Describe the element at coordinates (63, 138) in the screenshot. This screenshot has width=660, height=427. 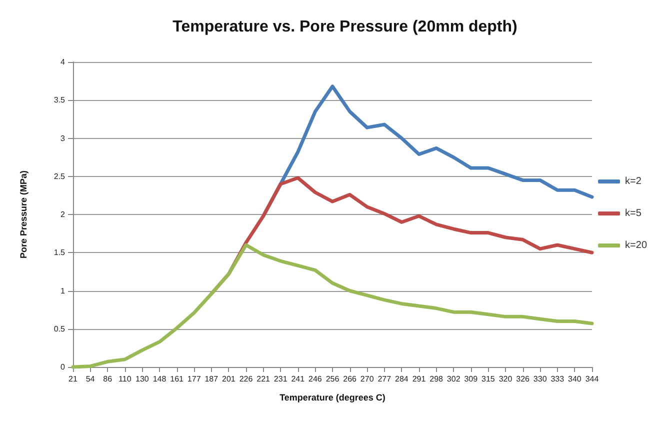
I see `y-tick-label: 3` at that location.